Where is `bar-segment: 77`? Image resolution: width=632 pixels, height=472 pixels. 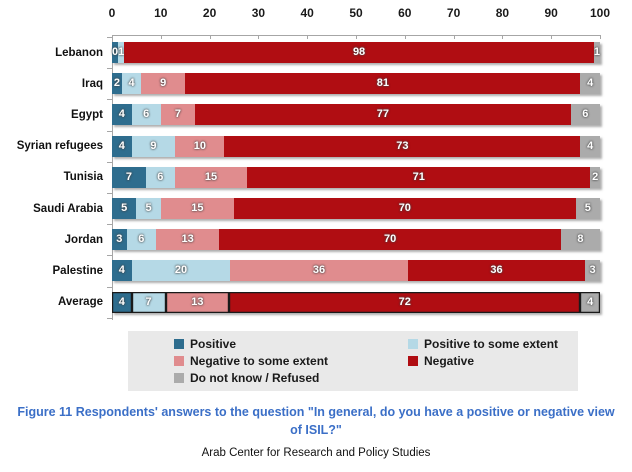
bar-segment: 77 is located at coordinates (382, 115).